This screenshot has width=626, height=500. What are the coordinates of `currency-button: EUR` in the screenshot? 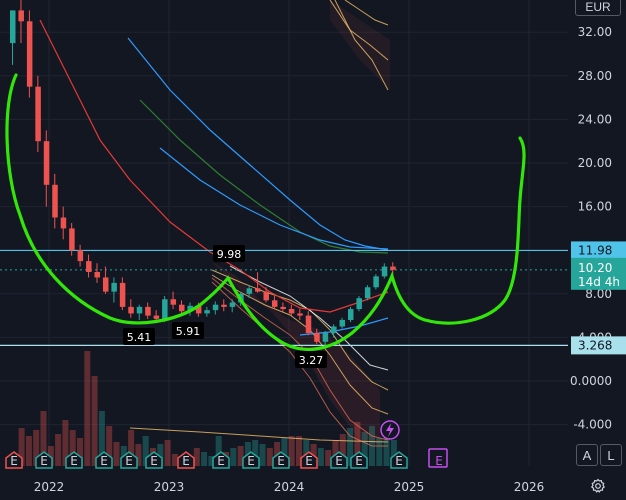 It's located at (598, 8).